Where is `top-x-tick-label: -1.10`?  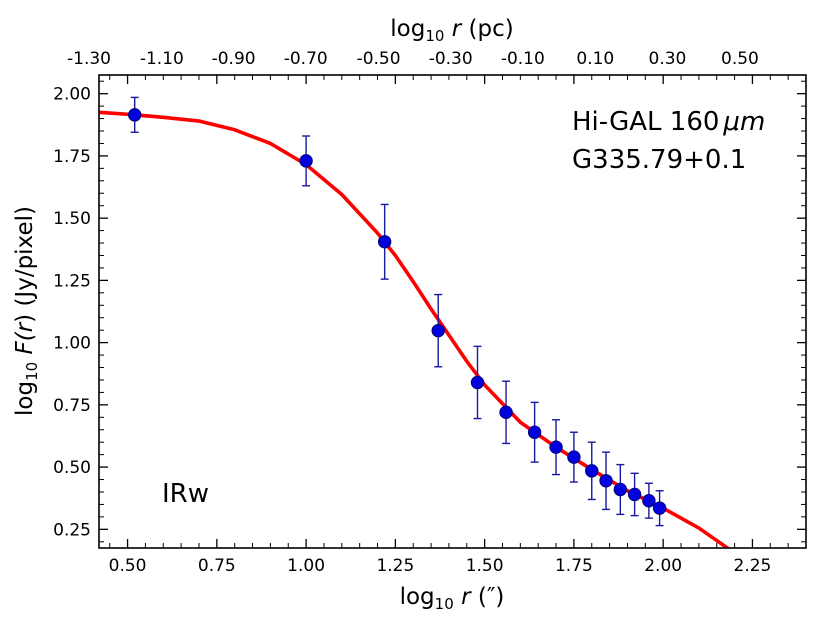 top-x-tick-label: -1.10 is located at coordinates (162, 59).